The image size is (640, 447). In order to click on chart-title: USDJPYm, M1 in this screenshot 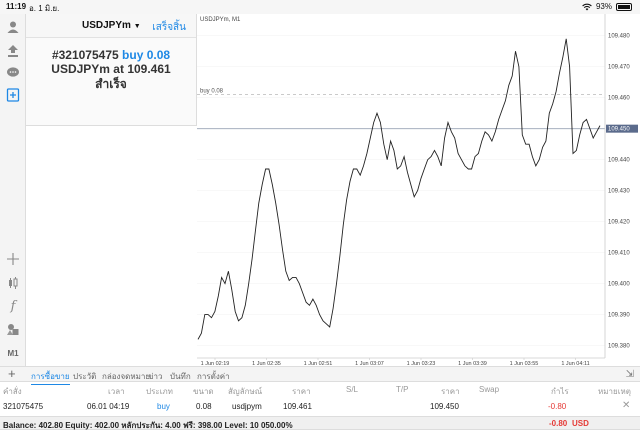, I will do `click(220, 20)`.